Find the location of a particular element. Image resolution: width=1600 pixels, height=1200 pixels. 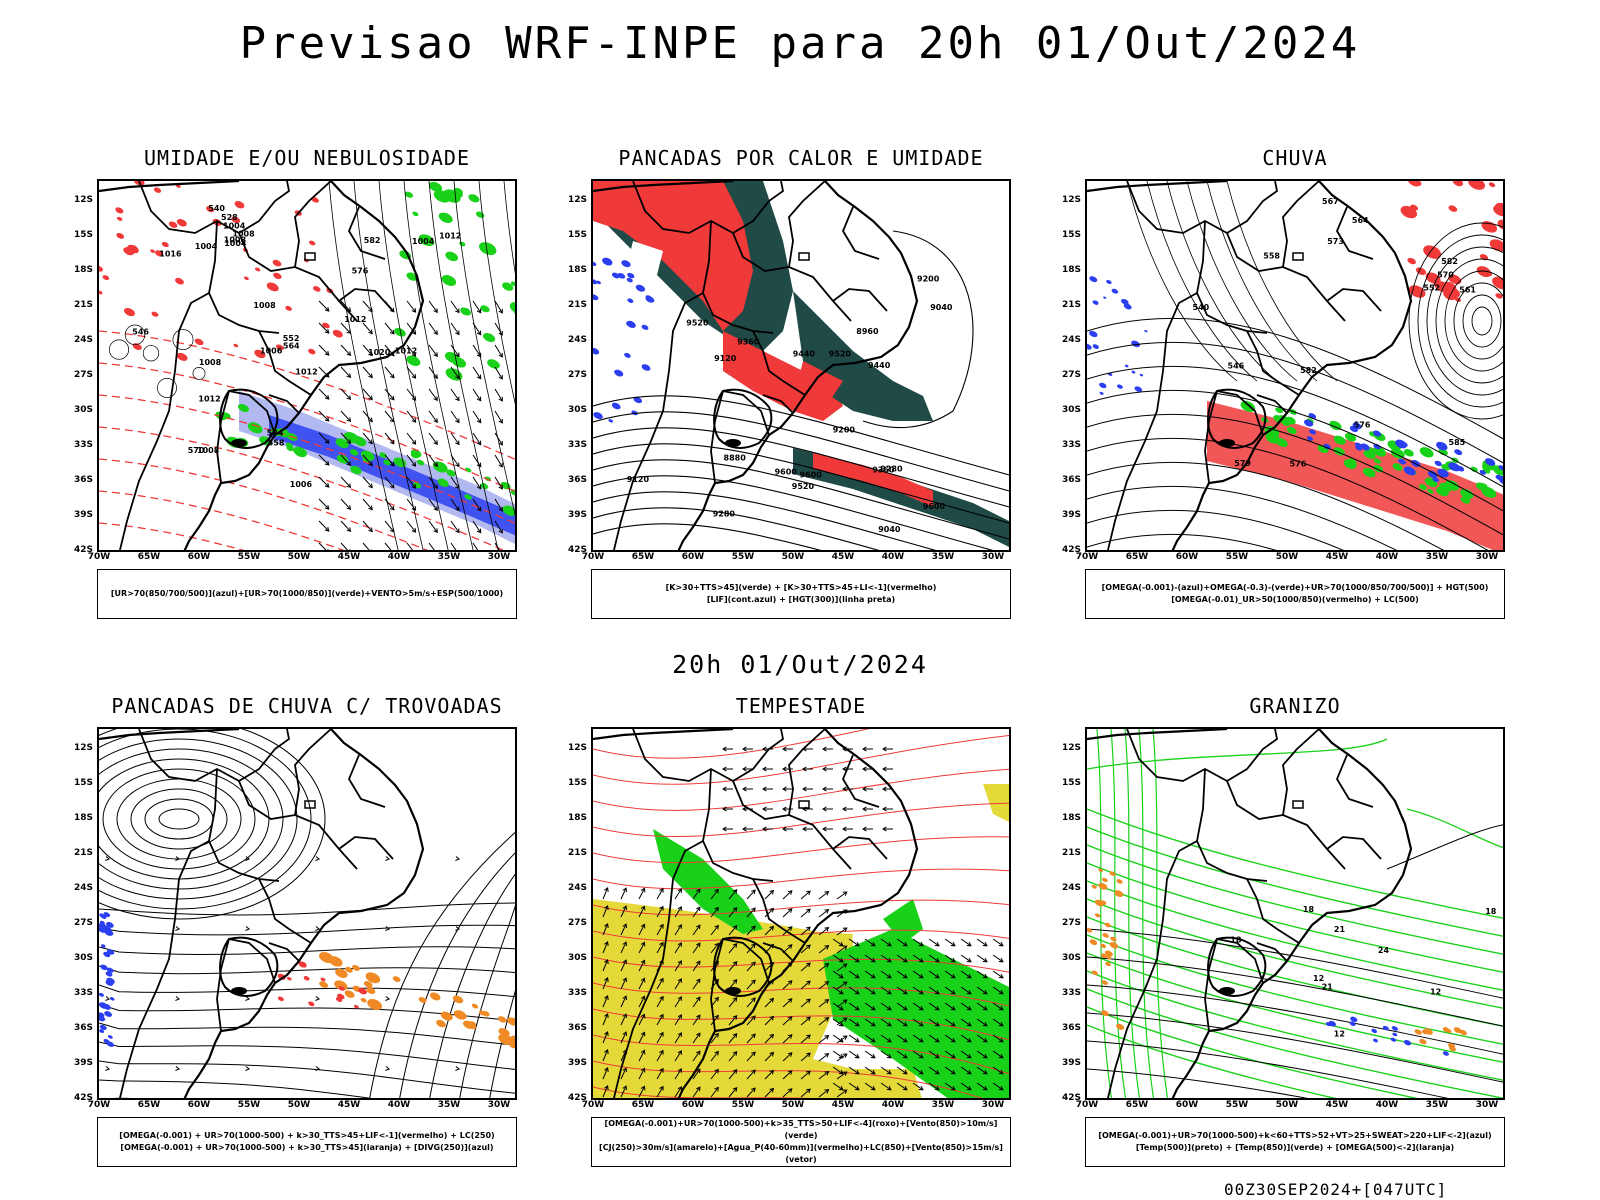

lat-tick-label: 36S is located at coordinates (577, 1028).